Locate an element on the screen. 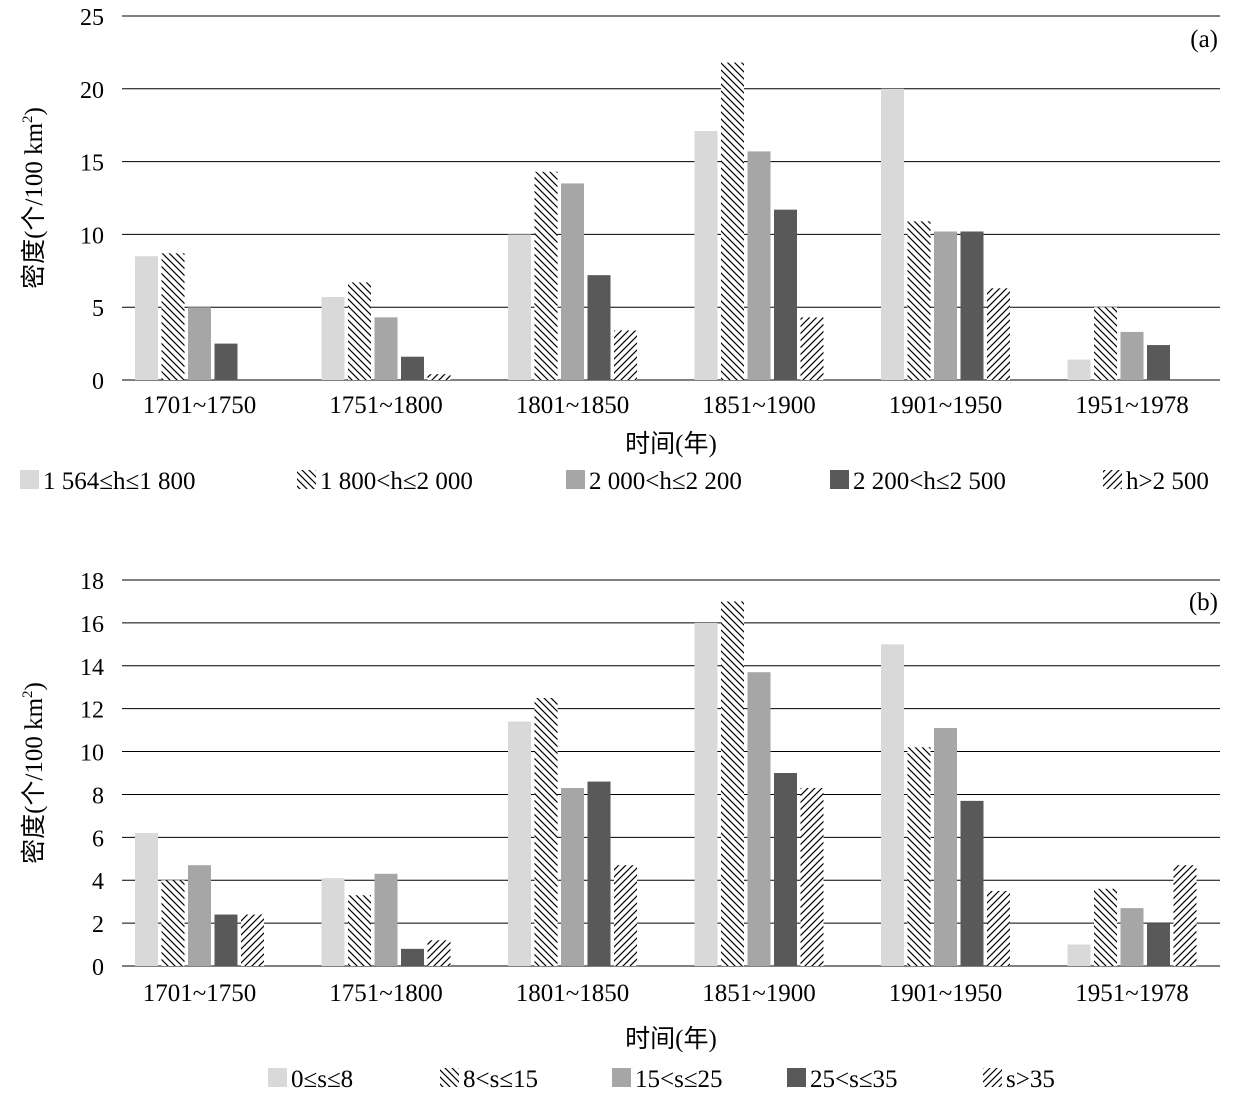 The height and width of the screenshot is (1109, 1236). panel-a-bar-s1-1901-1950 is located at coordinates (892, 234).